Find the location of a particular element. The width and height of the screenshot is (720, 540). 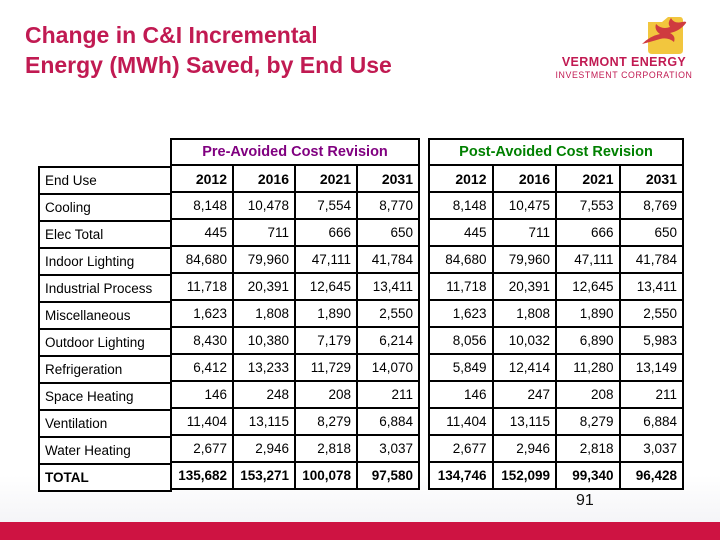

table-row: Outdoor Lighting is located at coordinates (105, 342).